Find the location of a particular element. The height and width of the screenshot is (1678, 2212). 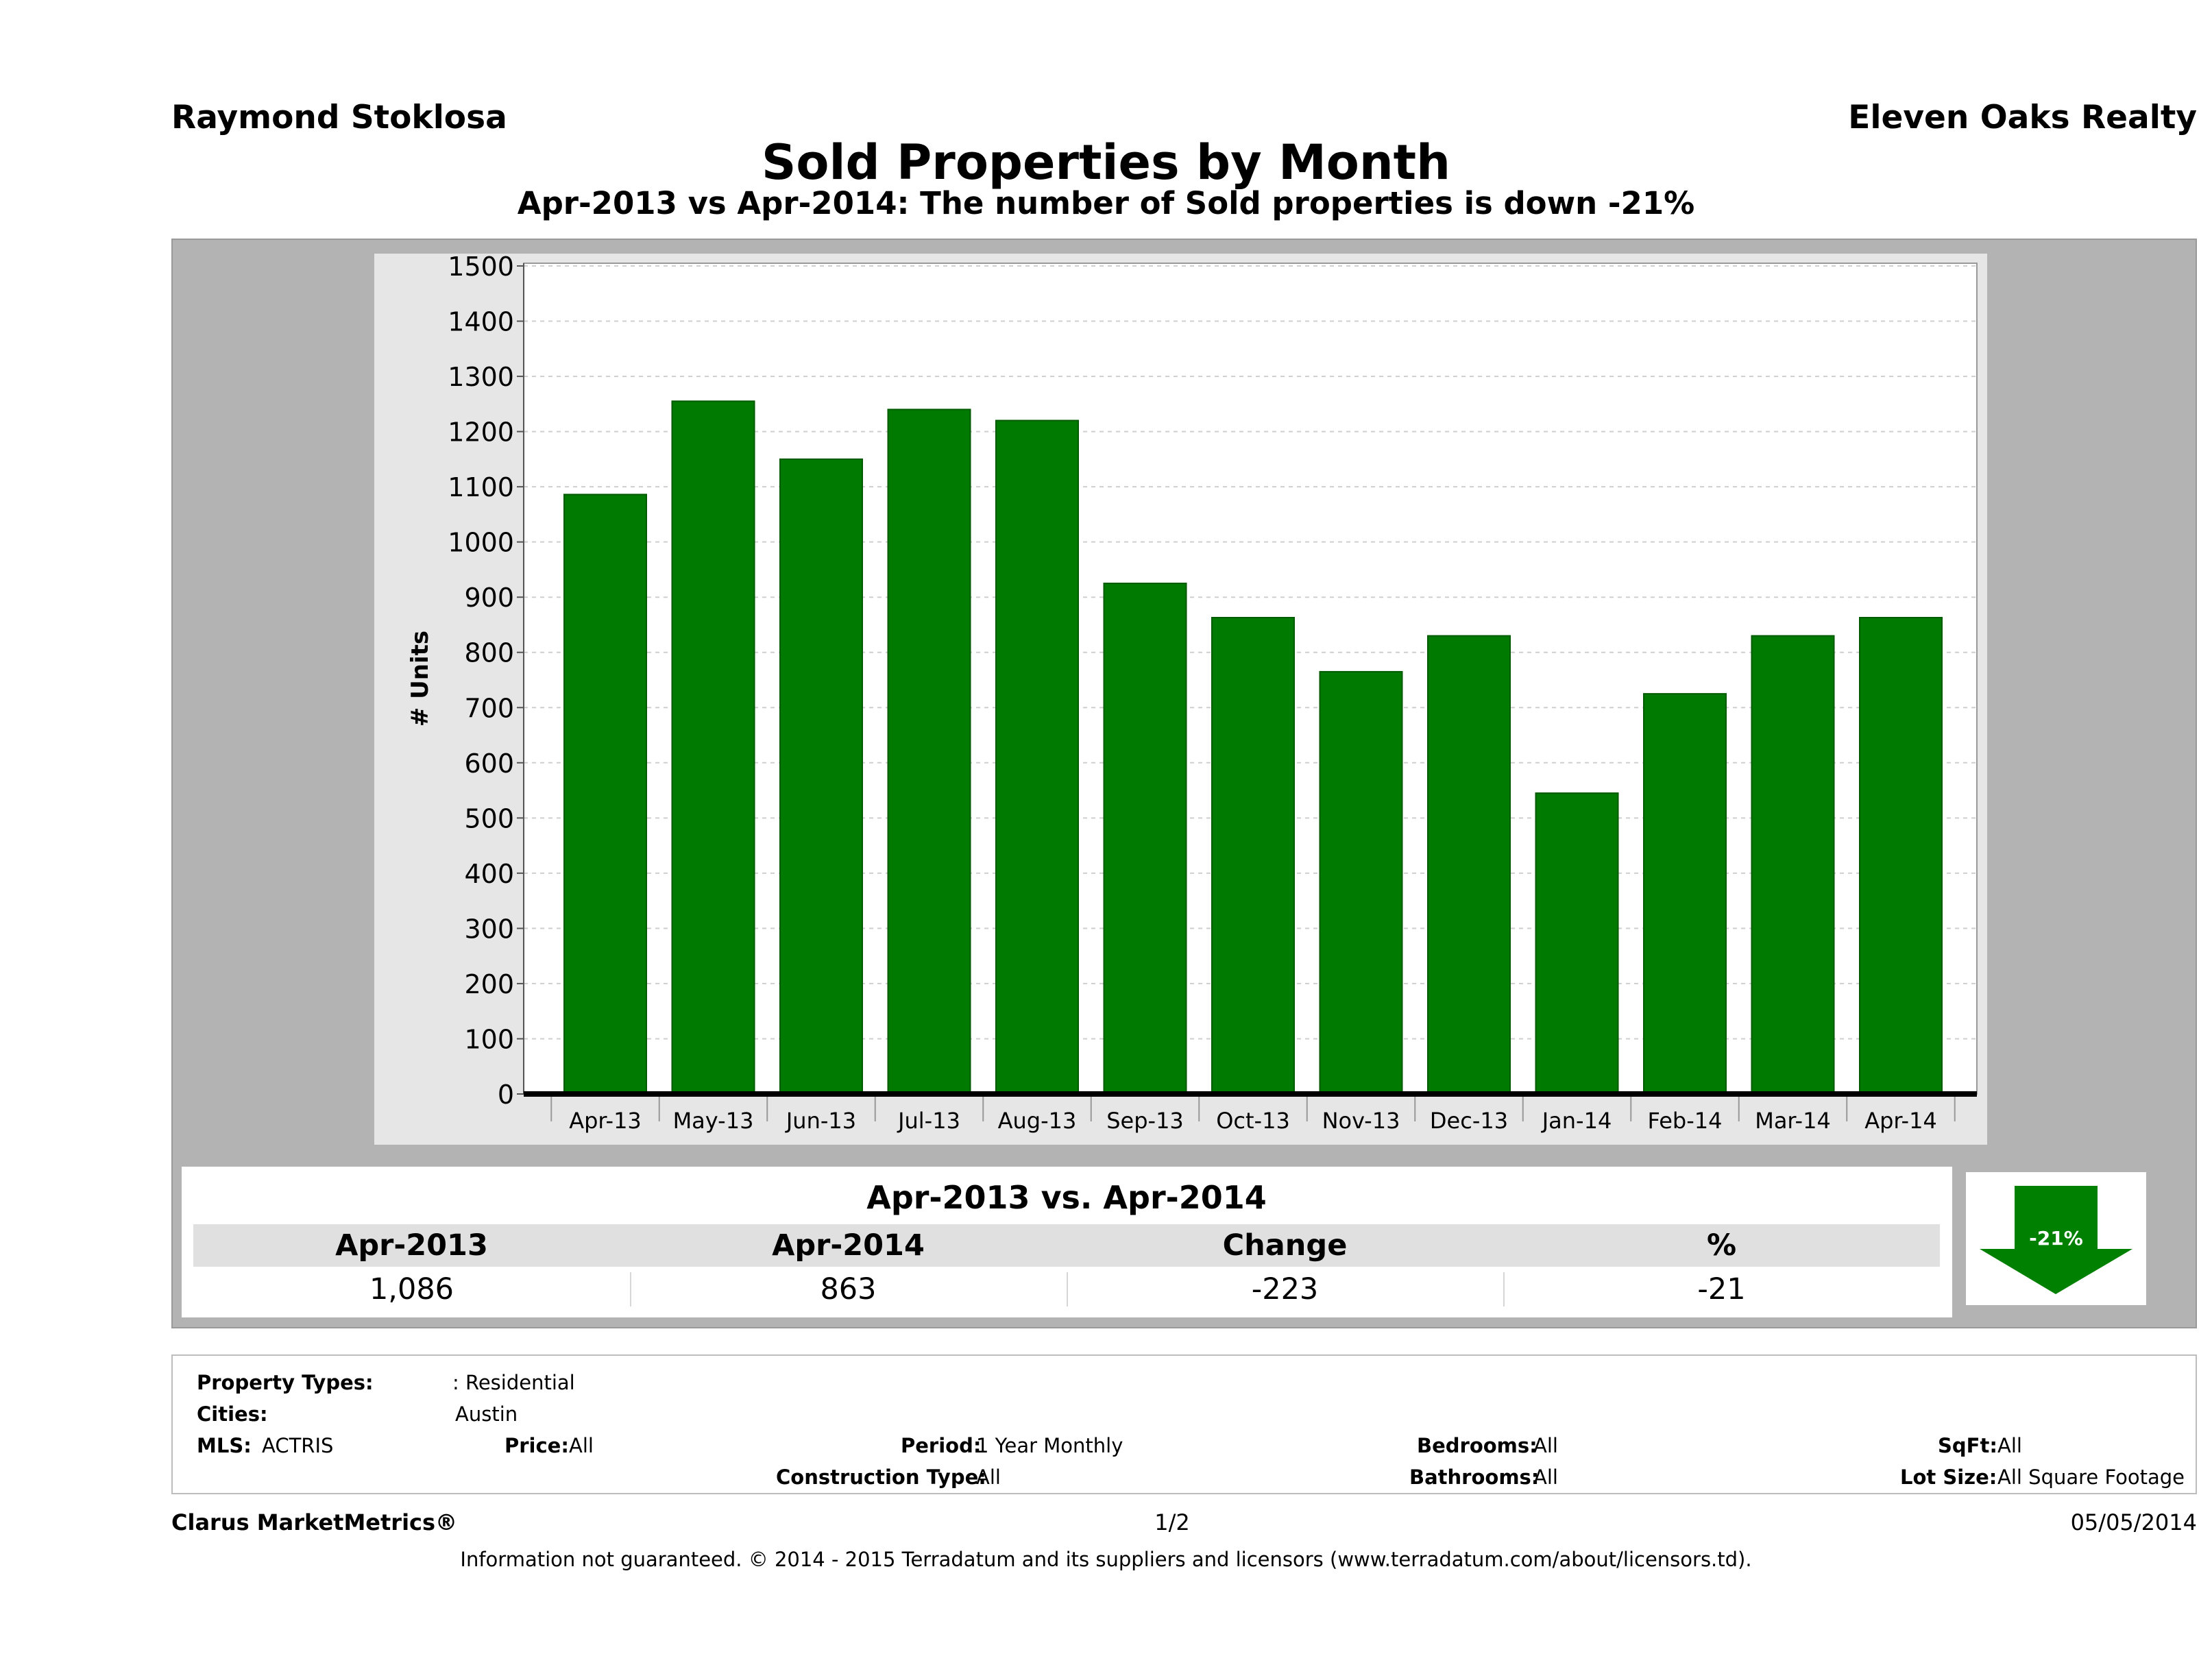

lot-size-label: Lot Size: is located at coordinates (1949, 1477).